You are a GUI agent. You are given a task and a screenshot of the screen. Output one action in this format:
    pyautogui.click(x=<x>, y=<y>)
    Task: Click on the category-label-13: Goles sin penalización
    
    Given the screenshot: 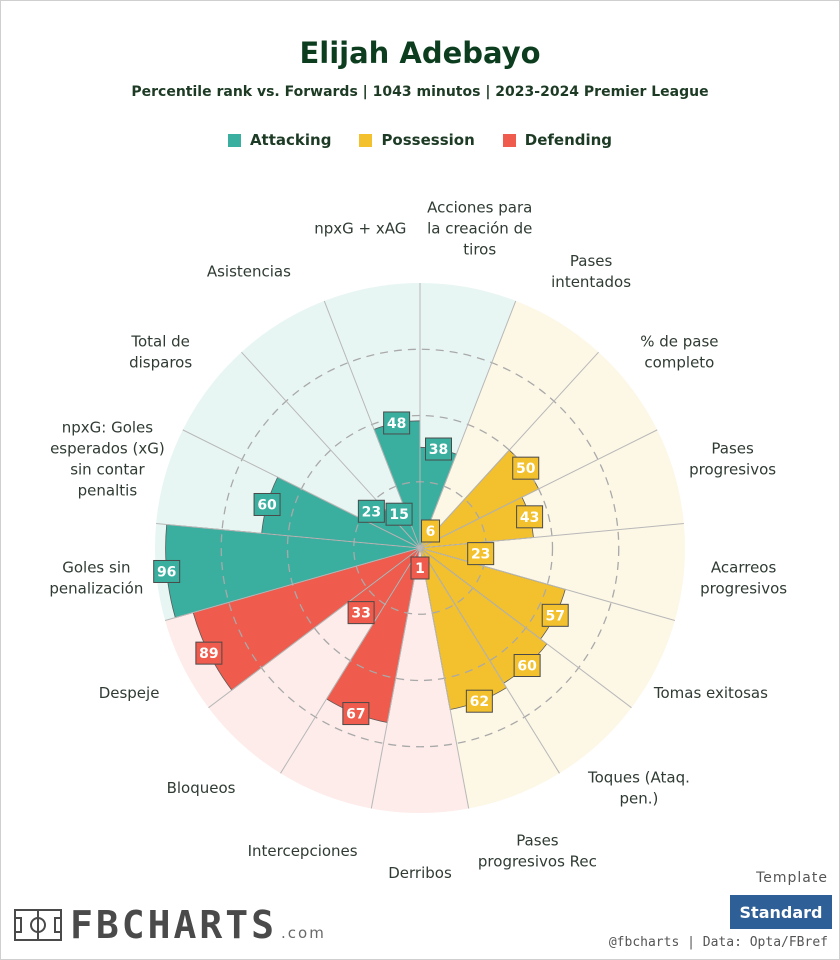 What is the action you would take?
    pyautogui.click(x=96, y=577)
    